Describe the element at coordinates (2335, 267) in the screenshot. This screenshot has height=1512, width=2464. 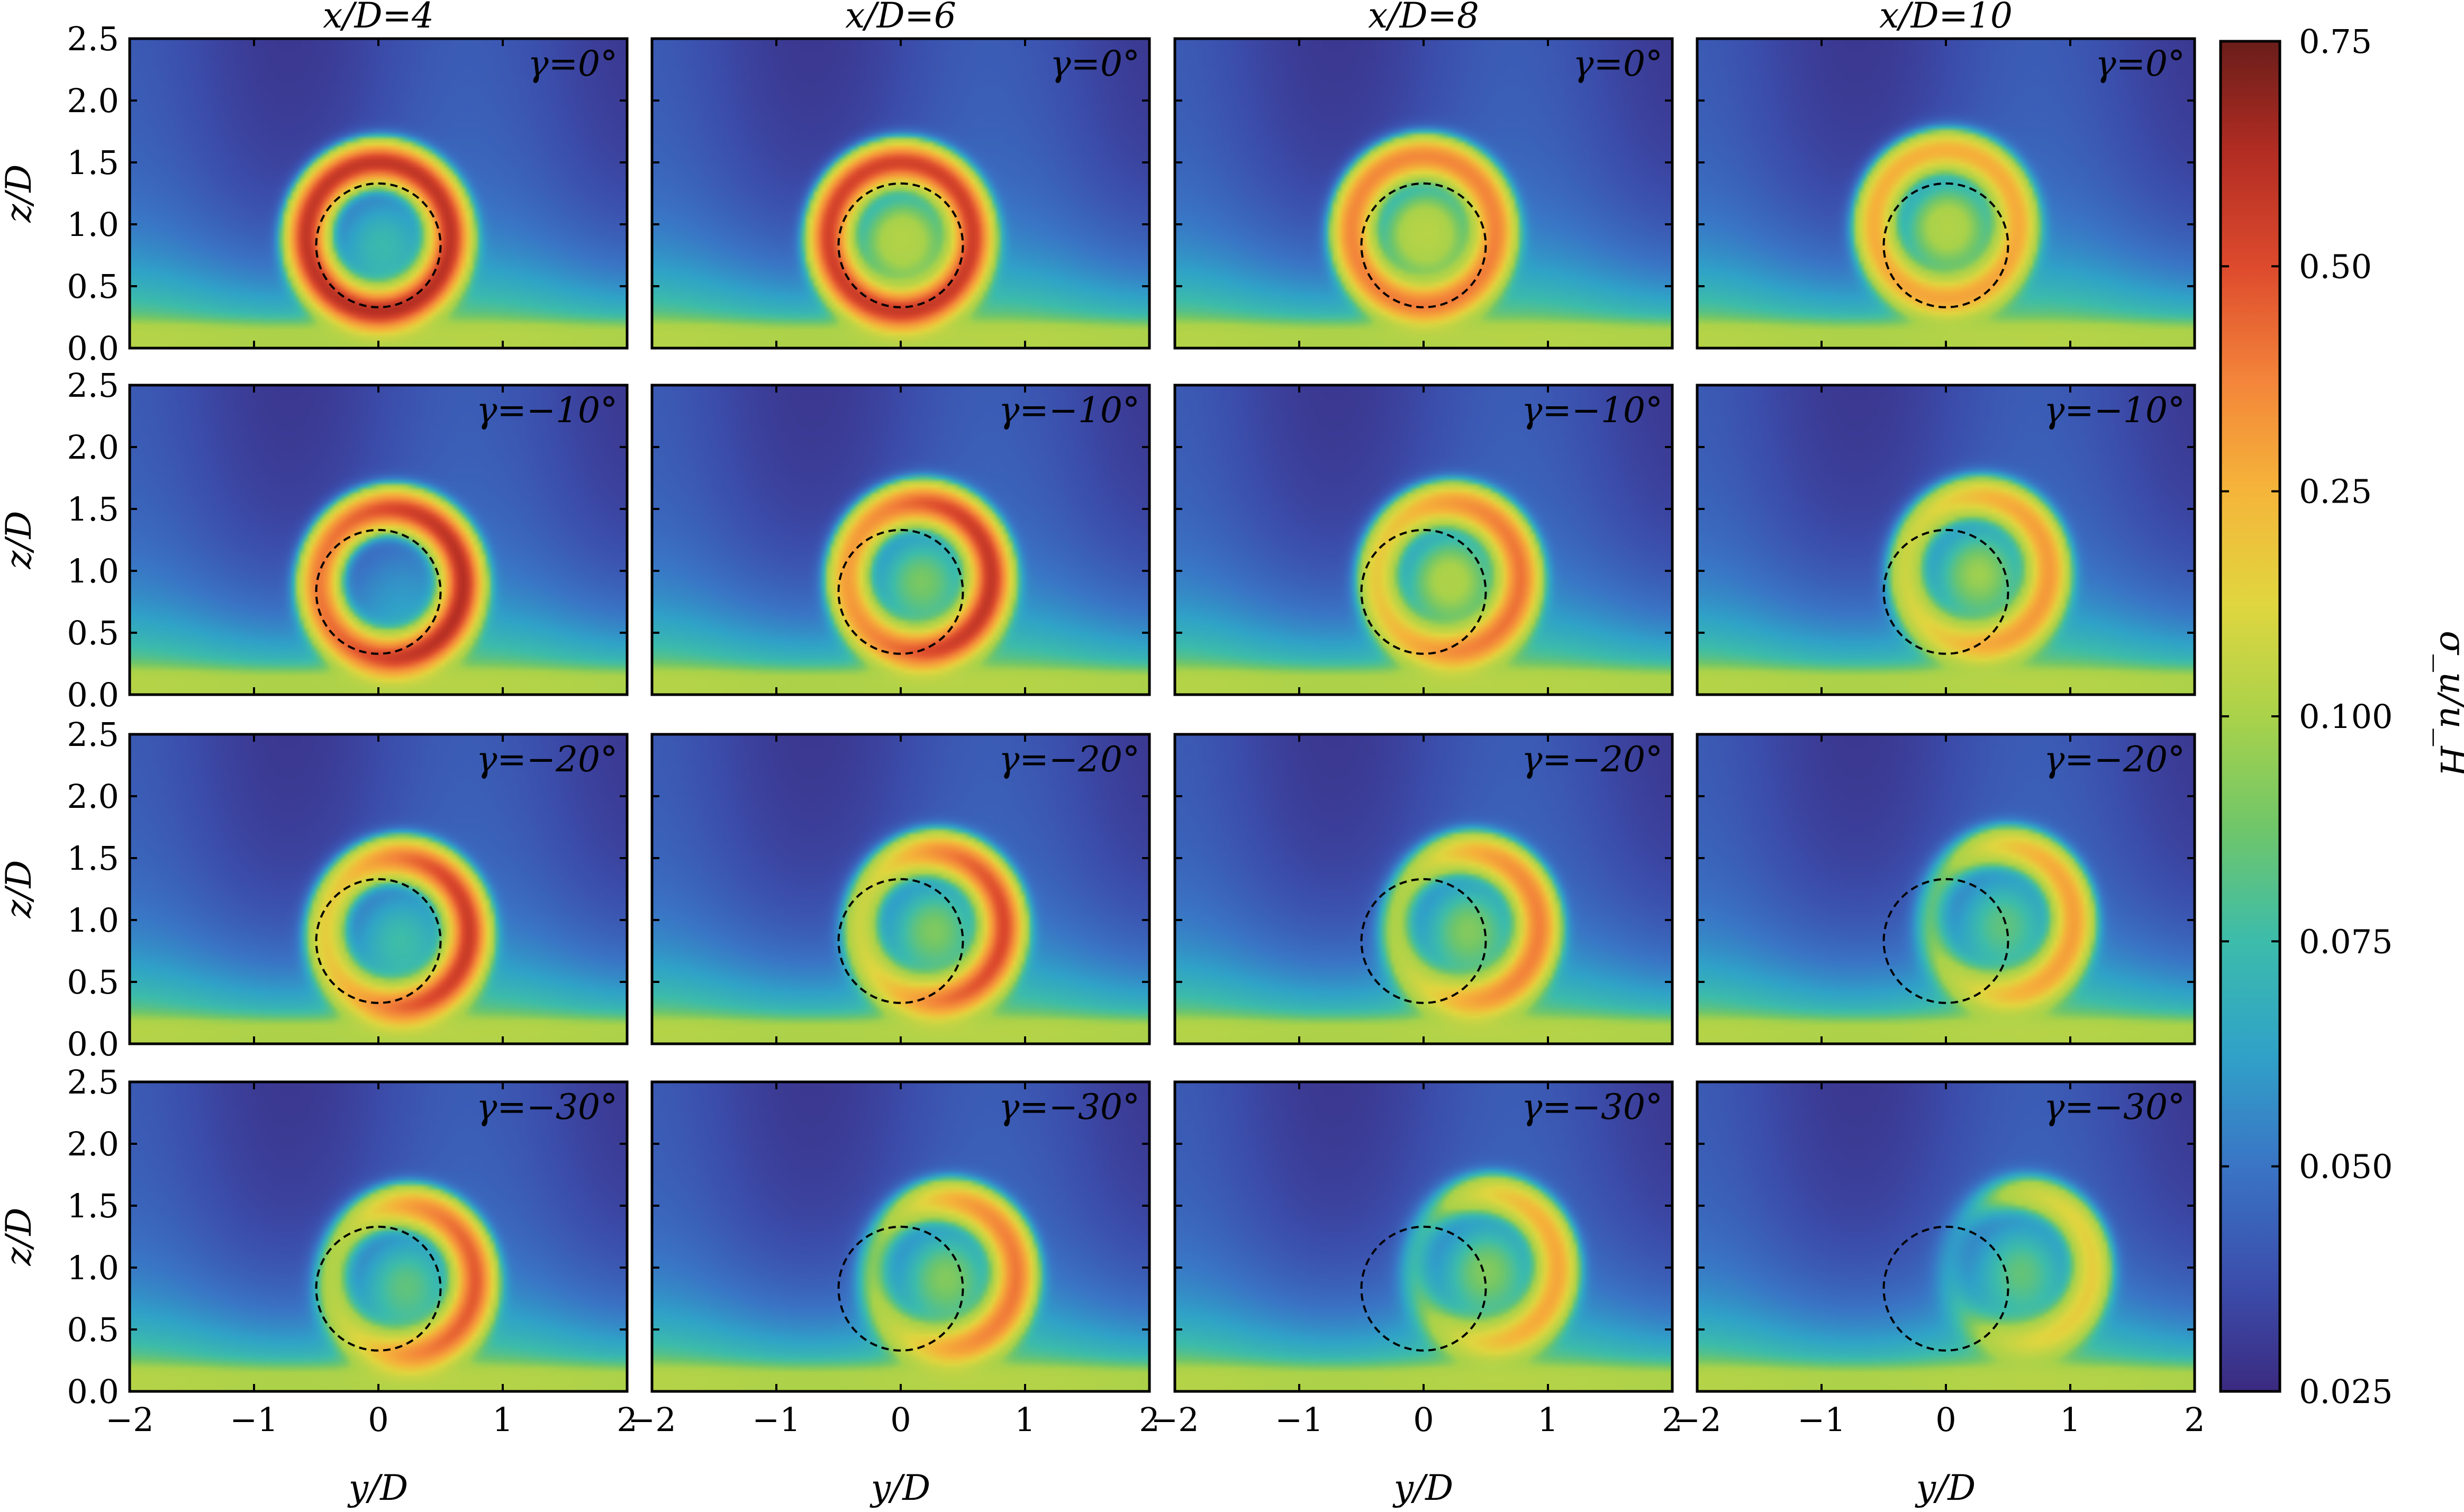
I see `colorbar-tick-label: 0.50` at that location.